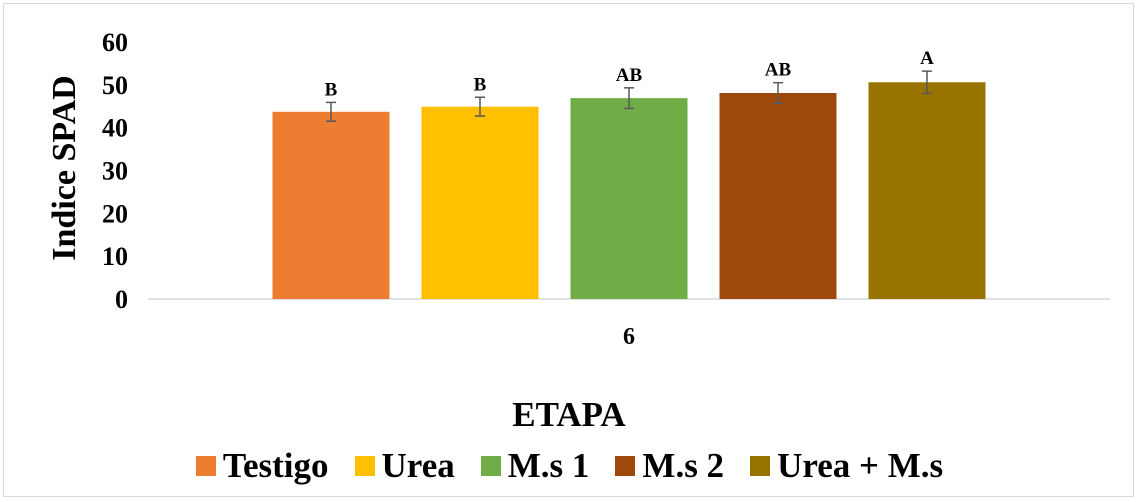 This screenshot has width=1139, height=502. What do you see at coordinates (115, 85) in the screenshot?
I see `y-tick-label: 50` at bounding box center [115, 85].